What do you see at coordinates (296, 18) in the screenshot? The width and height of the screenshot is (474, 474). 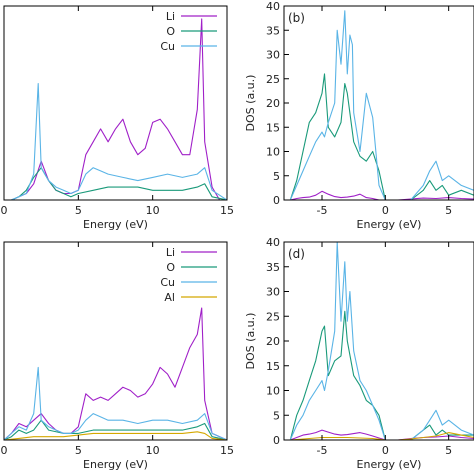 I see `panel-label: (b)` at bounding box center [296, 18].